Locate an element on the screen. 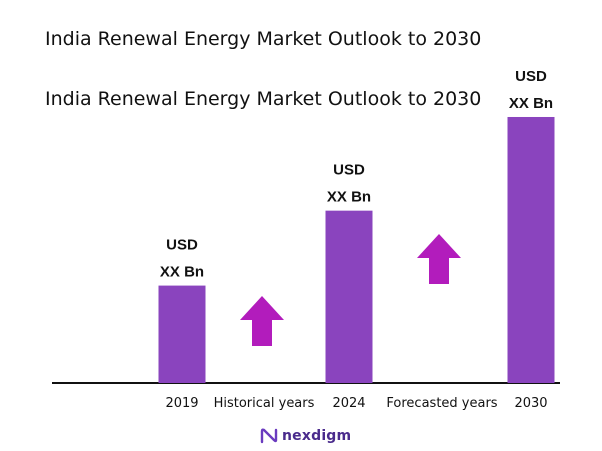 The width and height of the screenshot is (602, 451). nexdigm-logo-icon is located at coordinates (269, 436).